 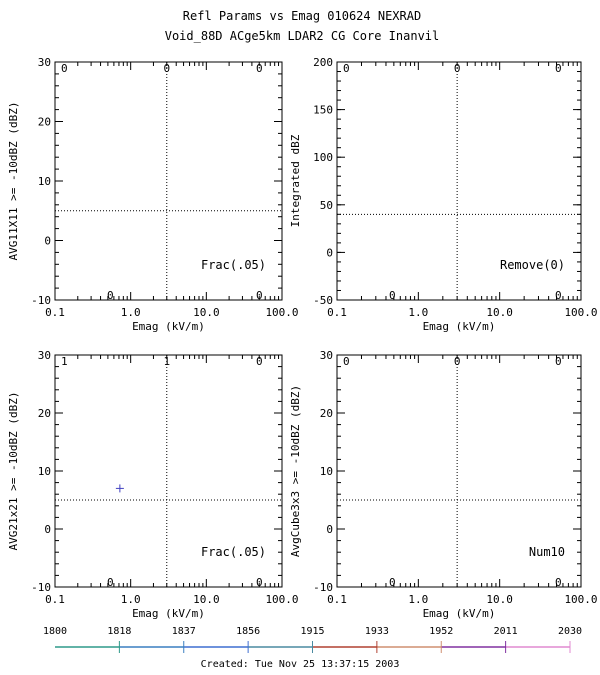 I want to click on y-axis-label: Integrated dBZ, so click(x=295, y=180).